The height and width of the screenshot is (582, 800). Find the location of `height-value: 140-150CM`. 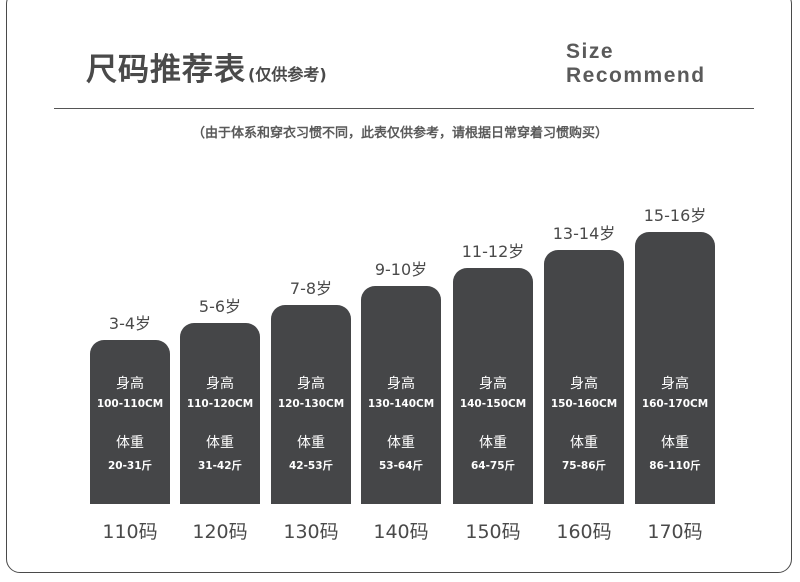

height-value: 140-150CM is located at coordinates (493, 404).